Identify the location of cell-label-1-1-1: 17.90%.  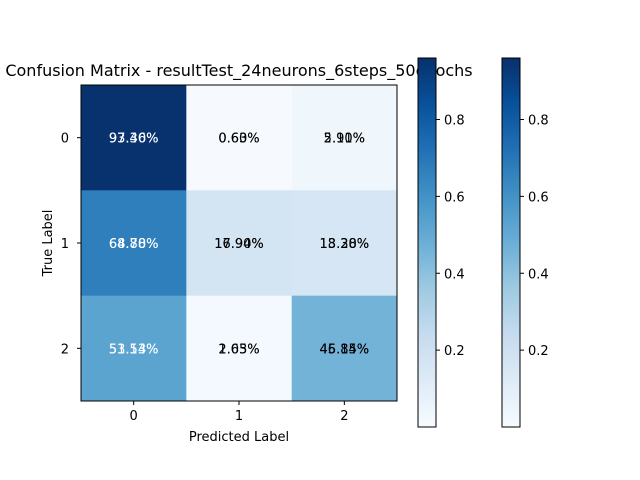
(239, 244).